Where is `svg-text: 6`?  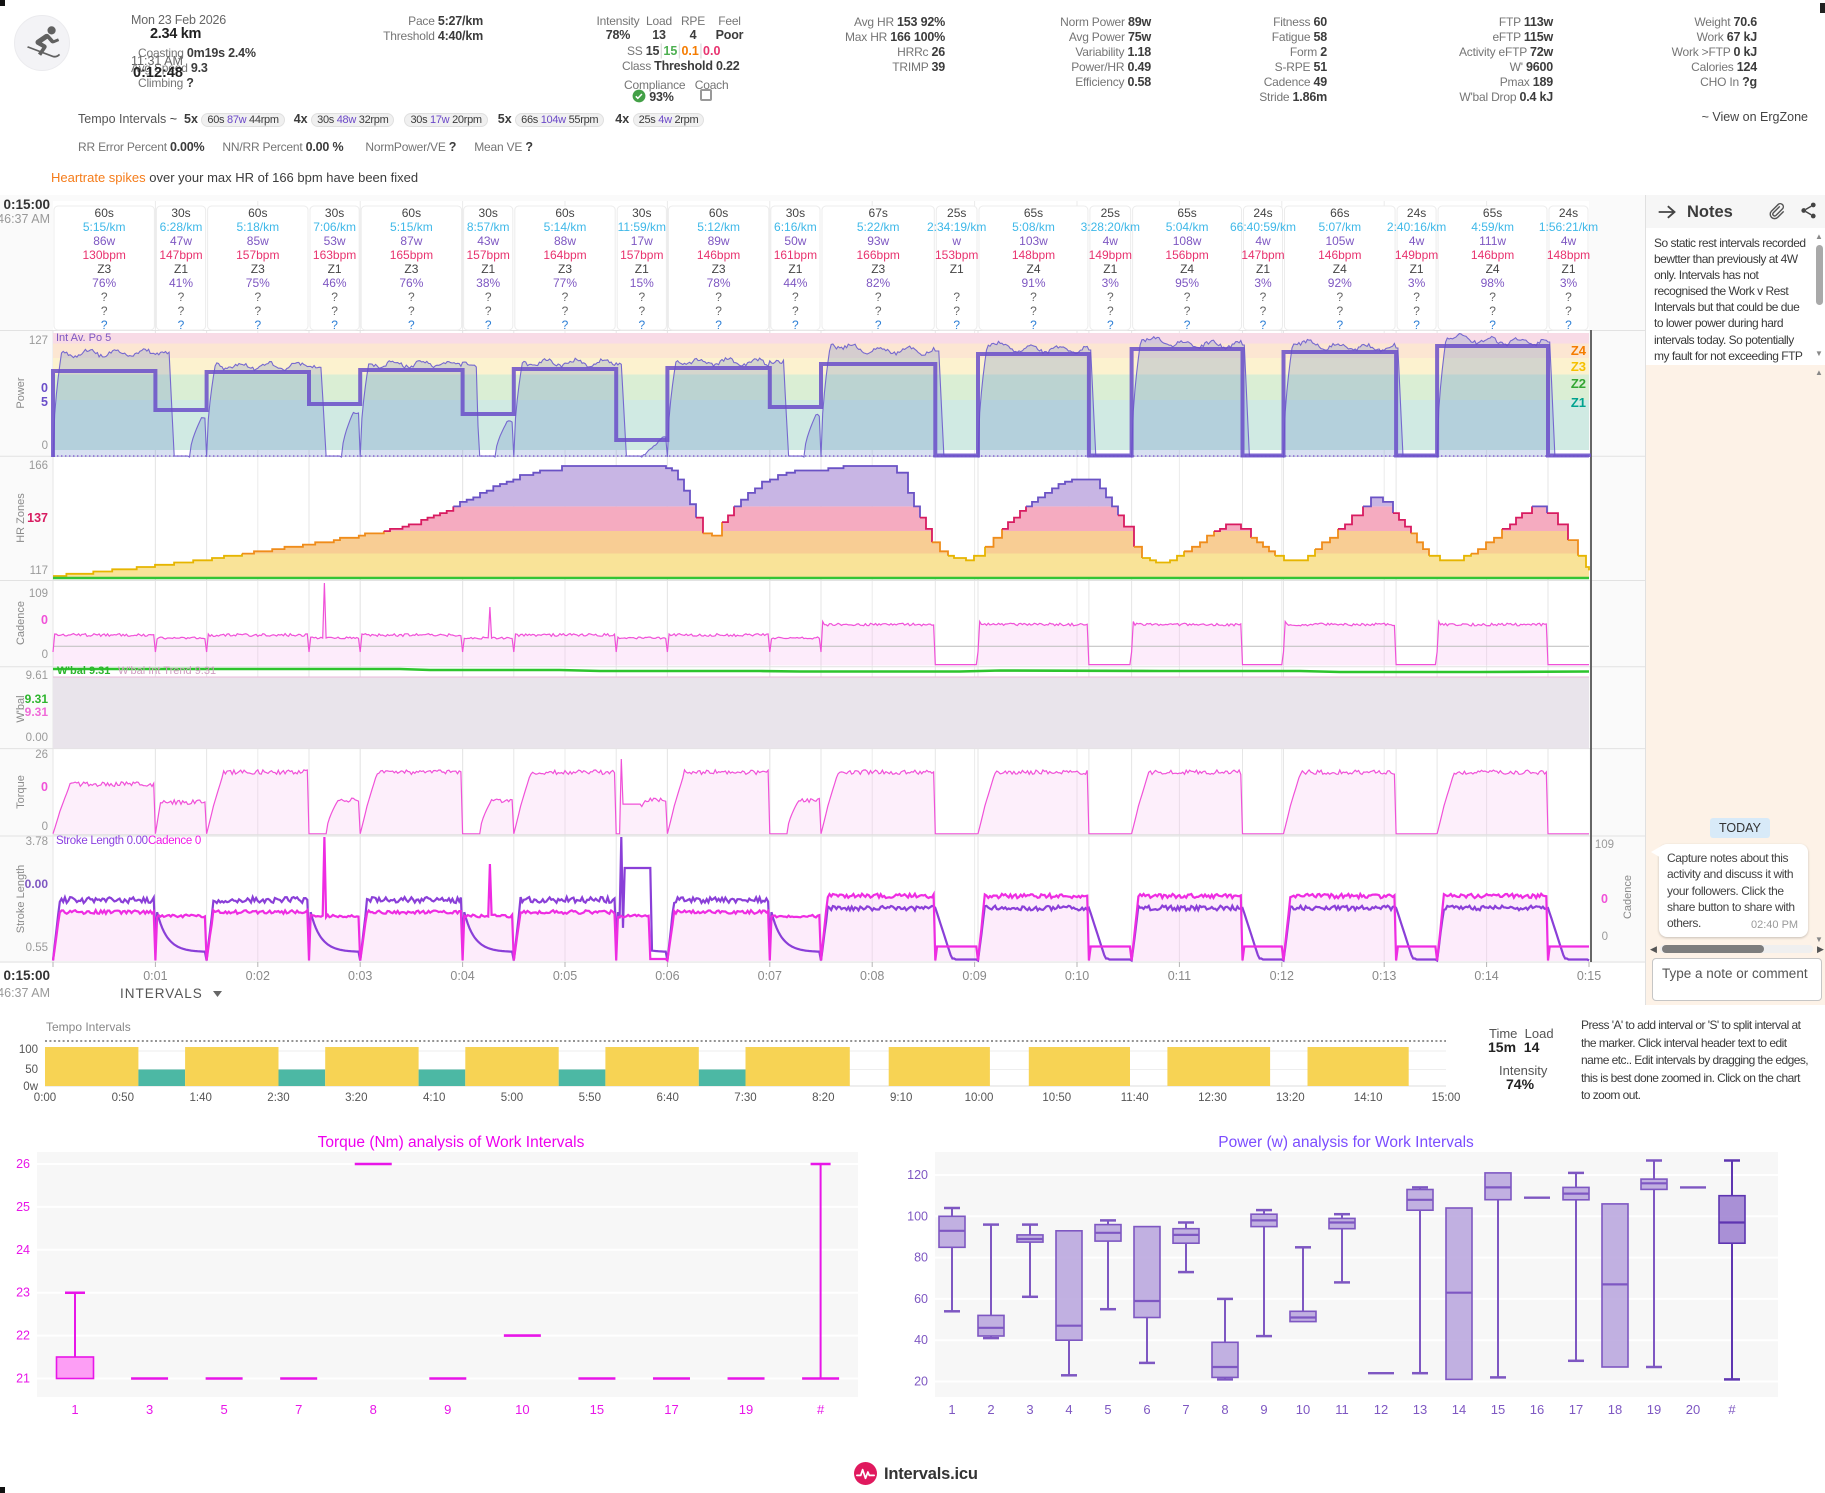 svg-text: 6 is located at coordinates (1146, 1409).